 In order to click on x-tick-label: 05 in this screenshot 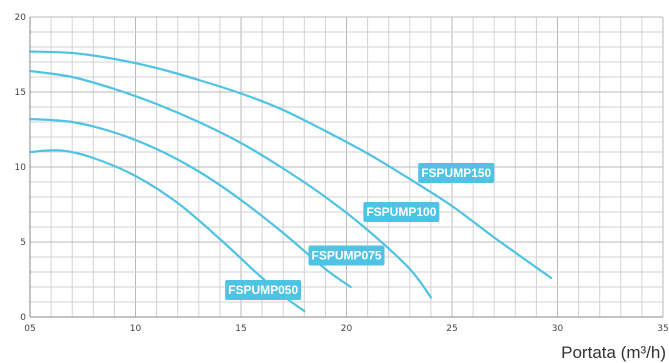, I will do `click(29, 329)`.